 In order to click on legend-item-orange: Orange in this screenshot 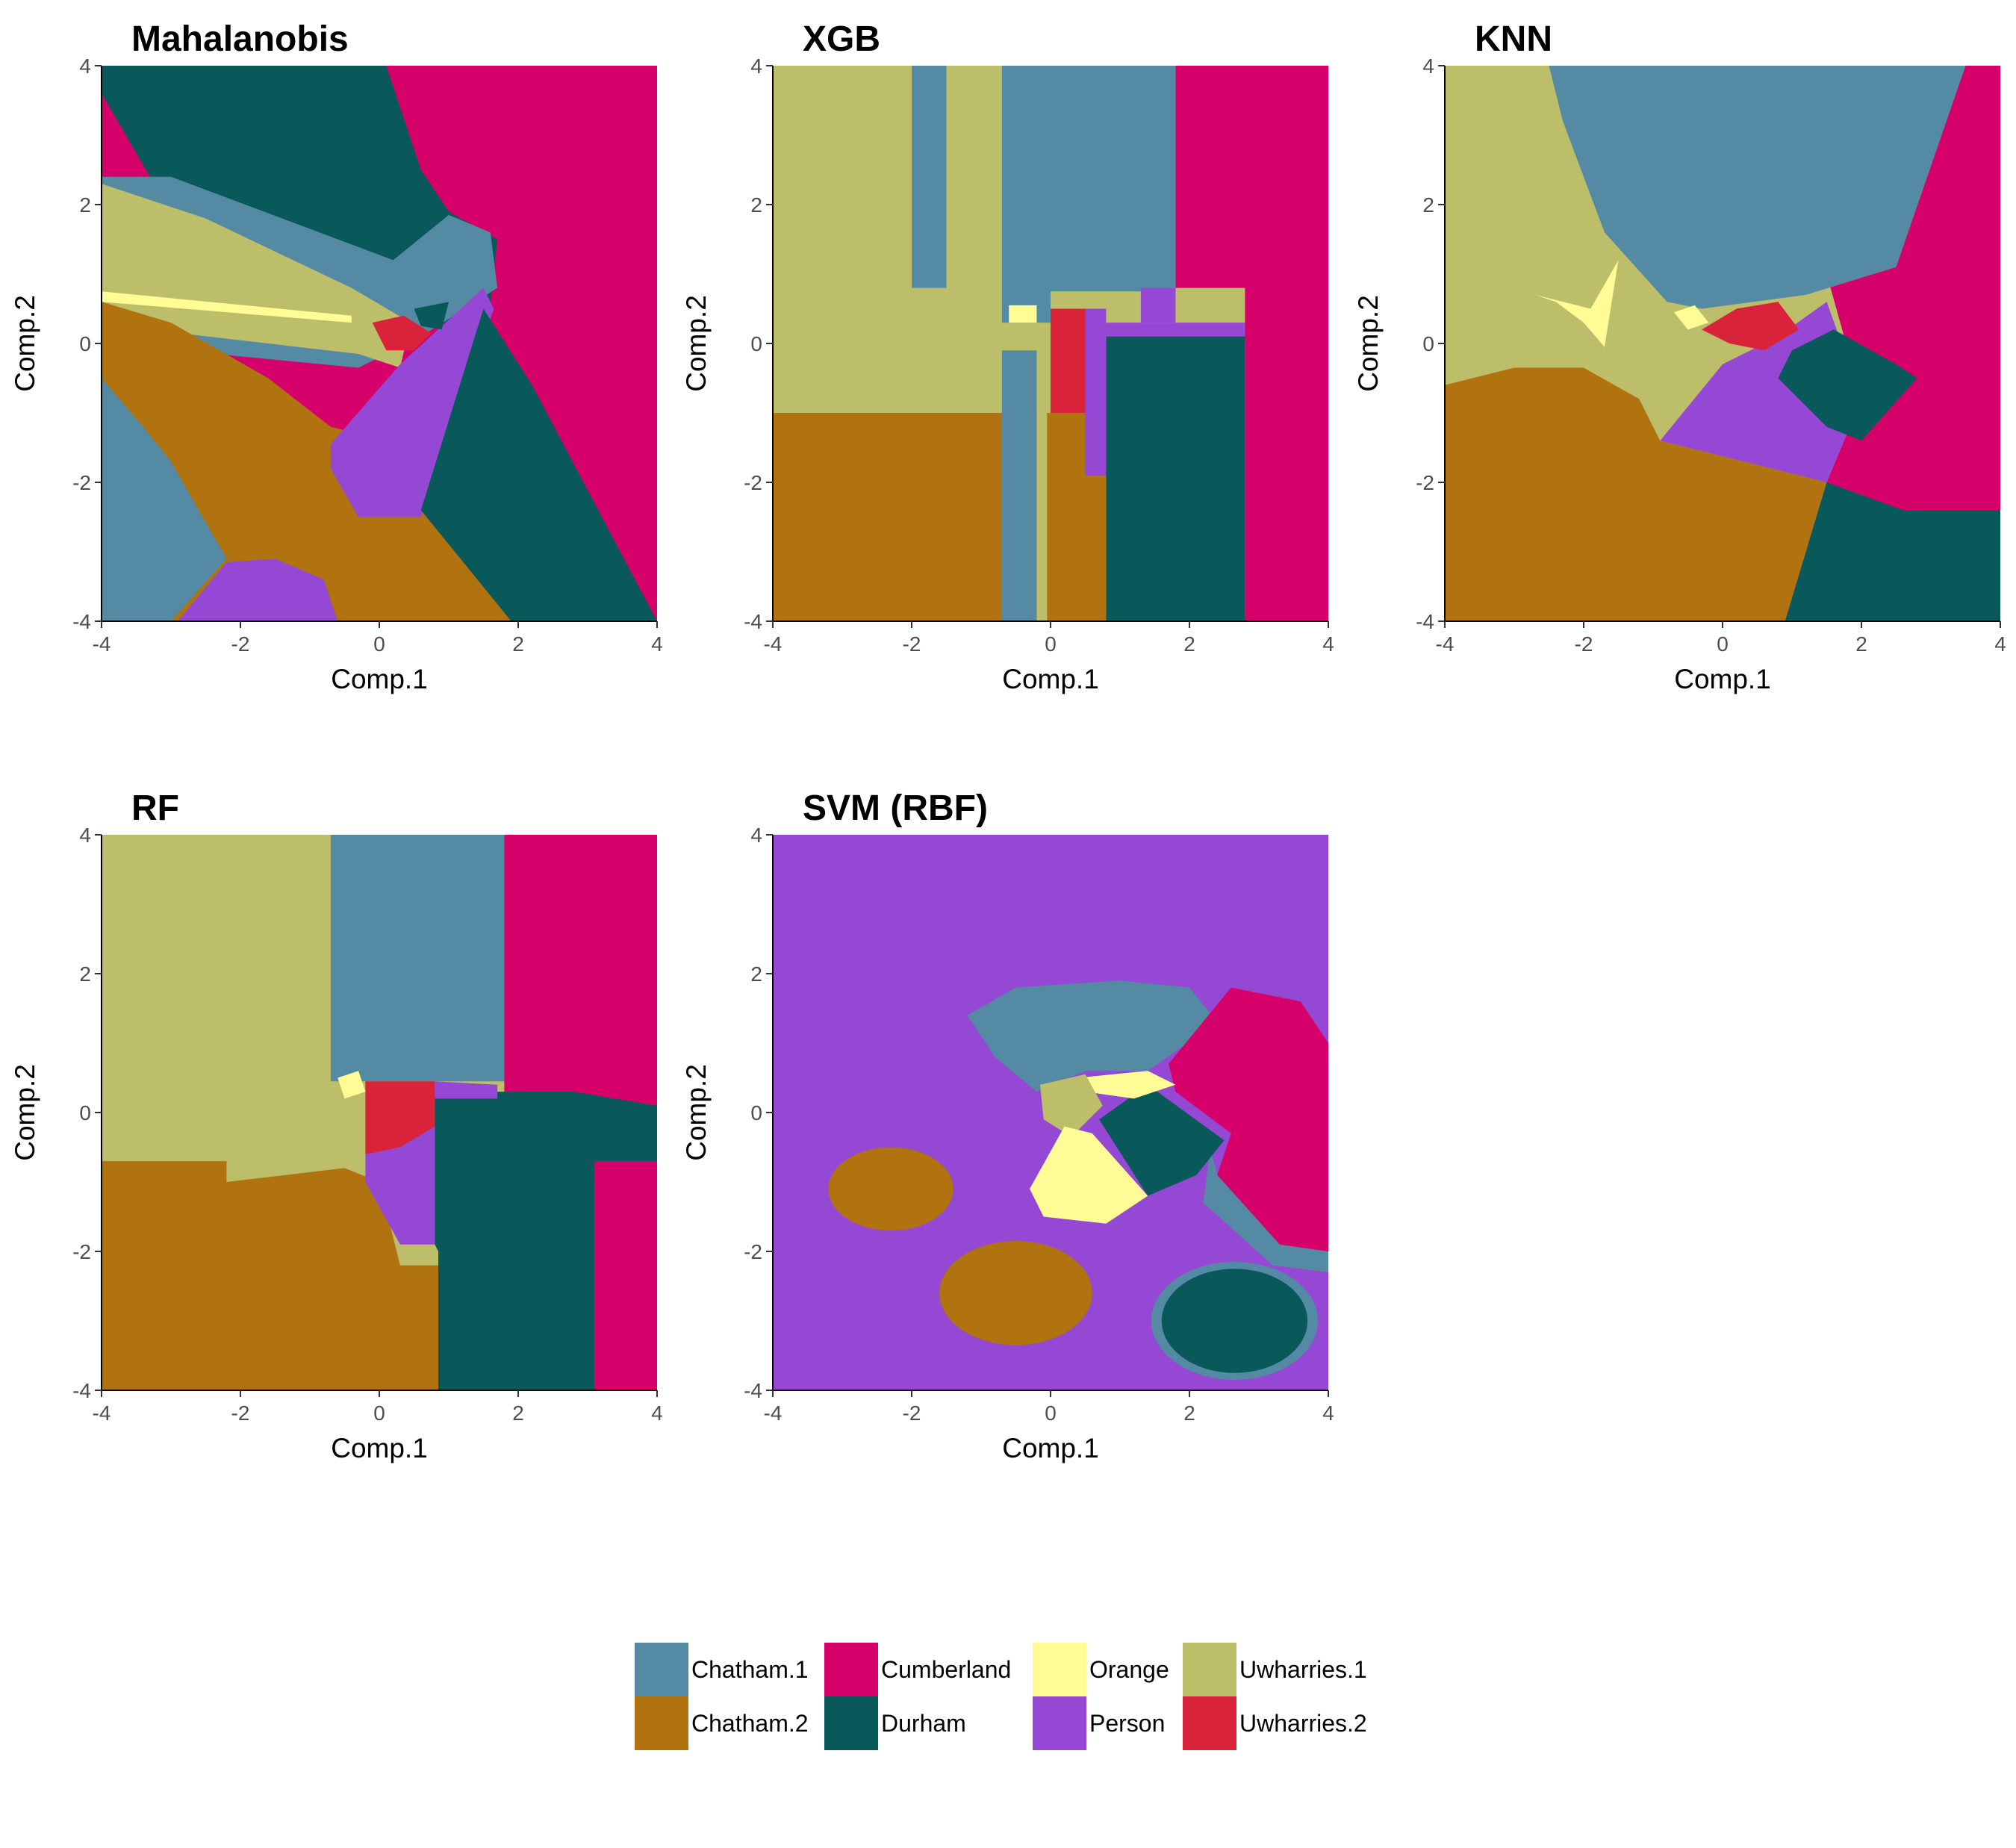, I will do `click(1101, 1669)`.